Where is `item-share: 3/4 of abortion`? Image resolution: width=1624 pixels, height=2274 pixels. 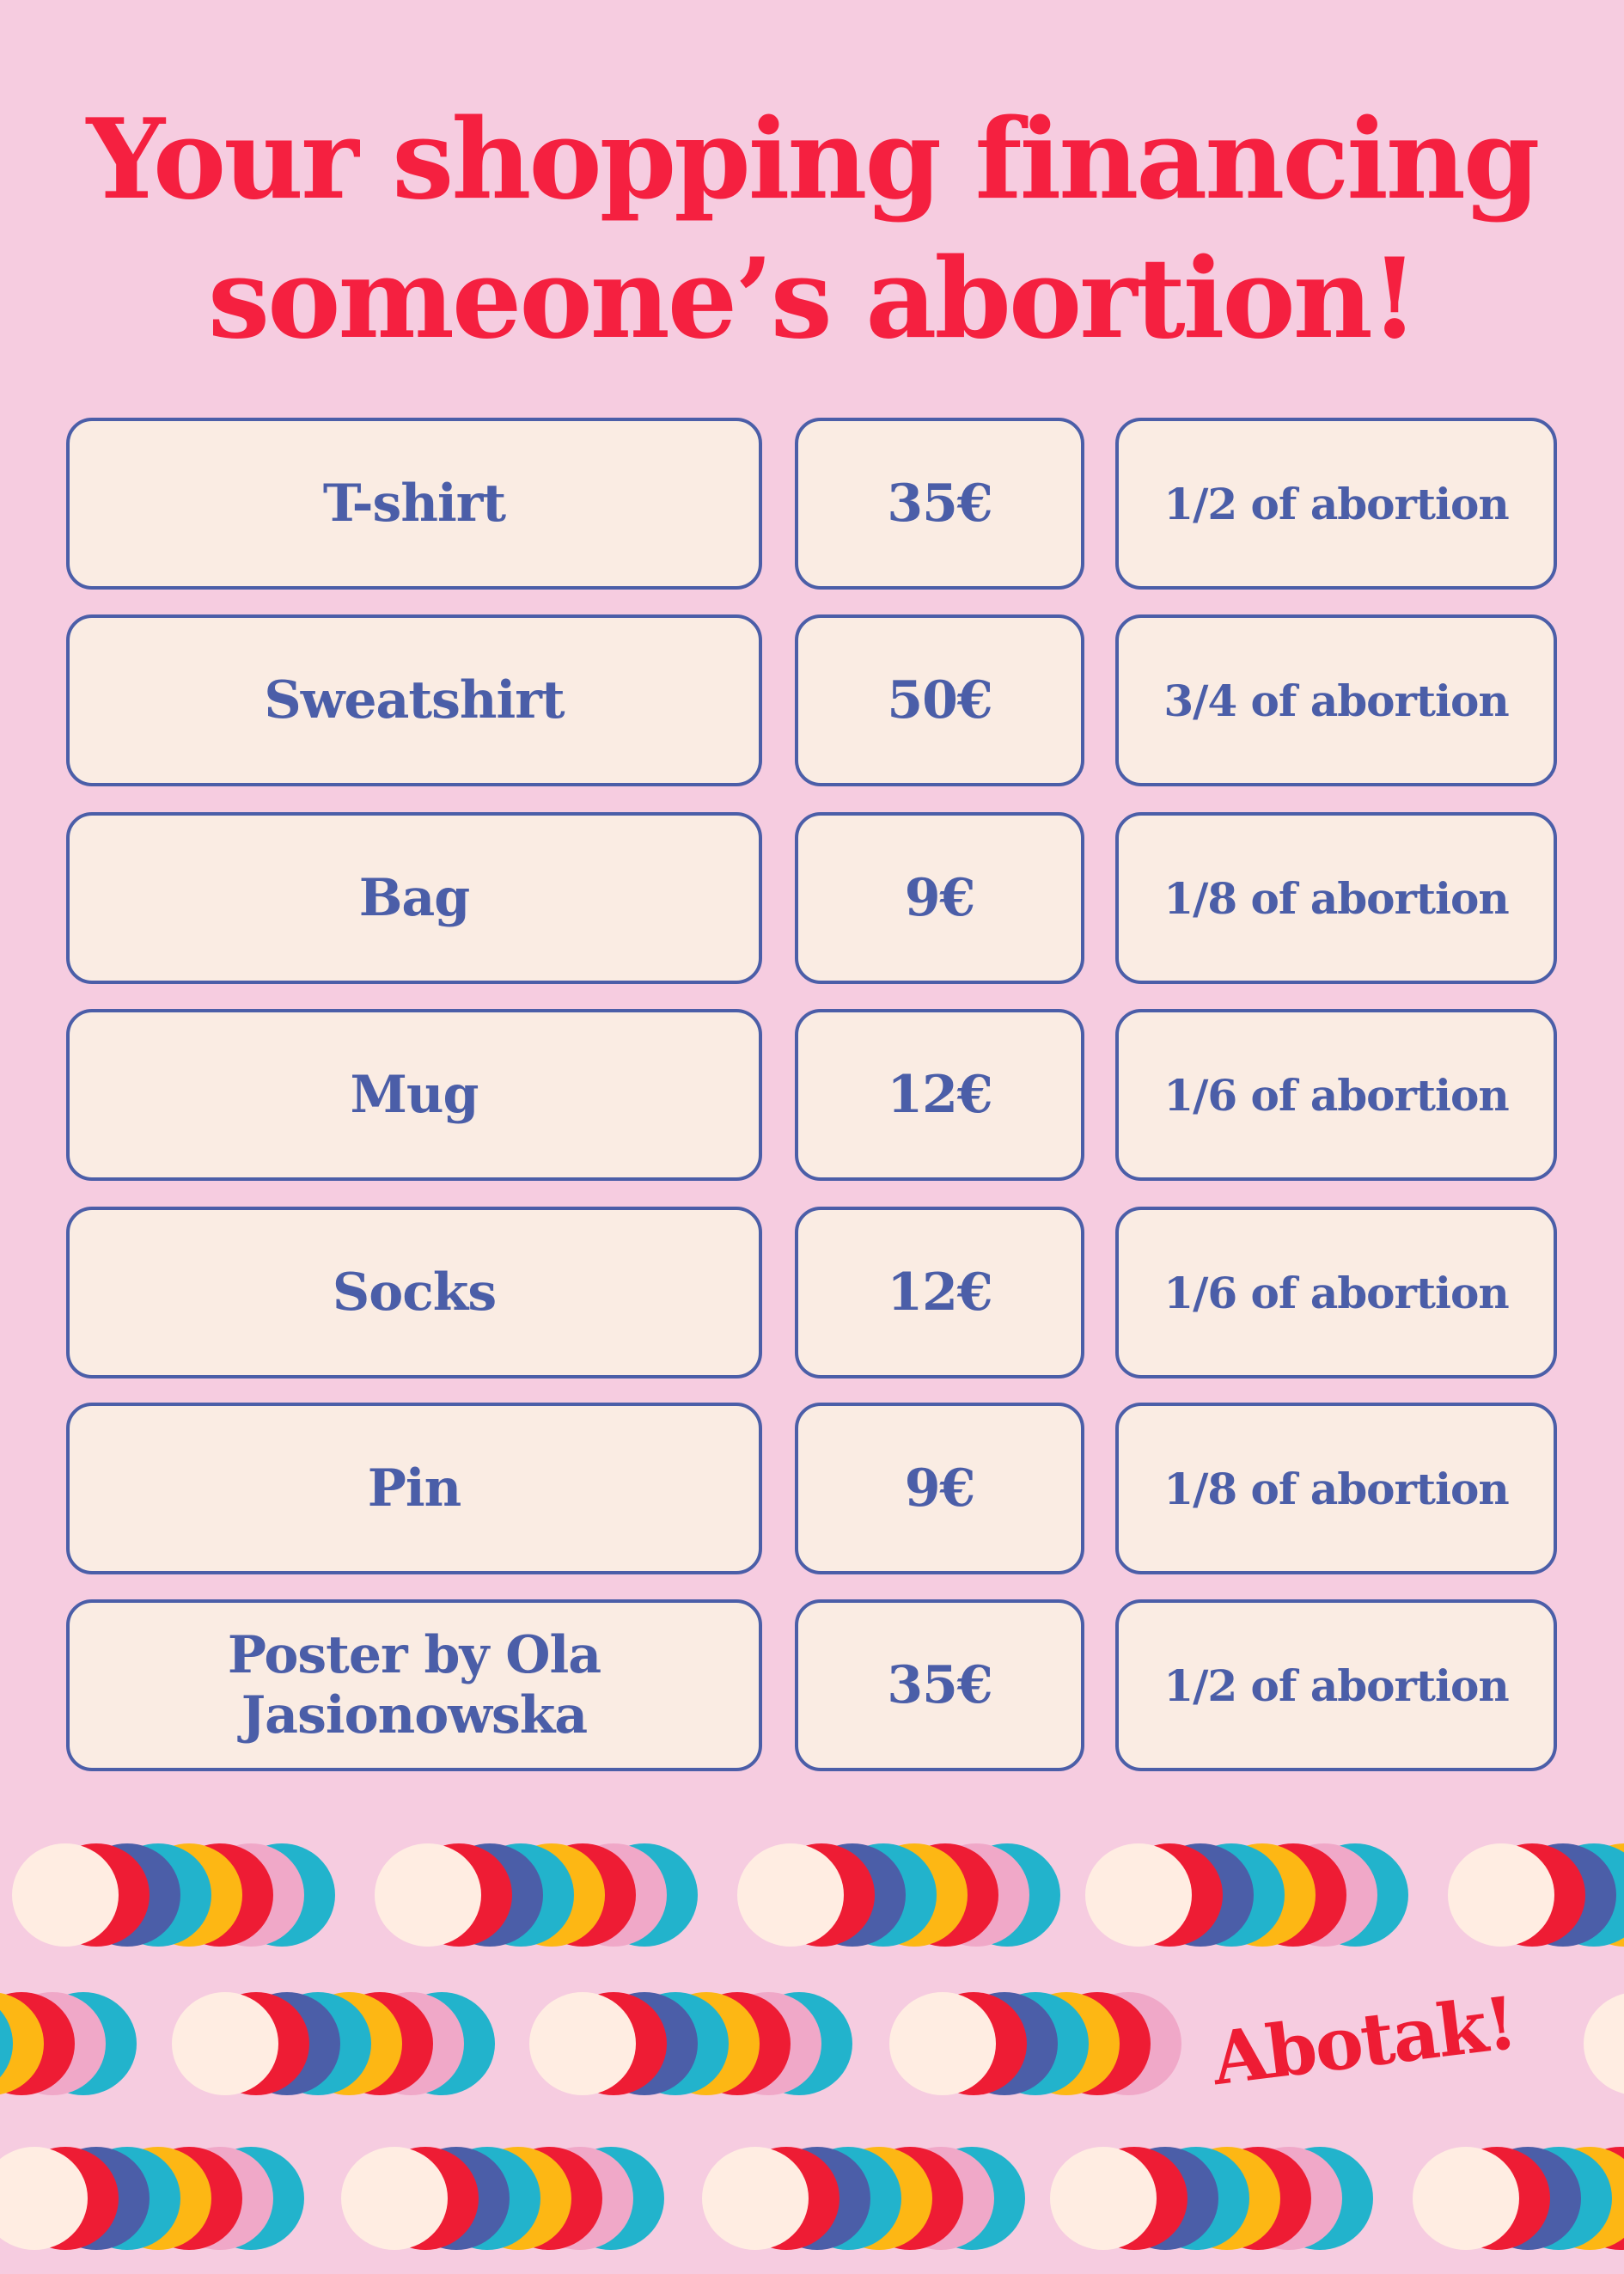
item-share: 3/4 of abortion is located at coordinates (1336, 700).